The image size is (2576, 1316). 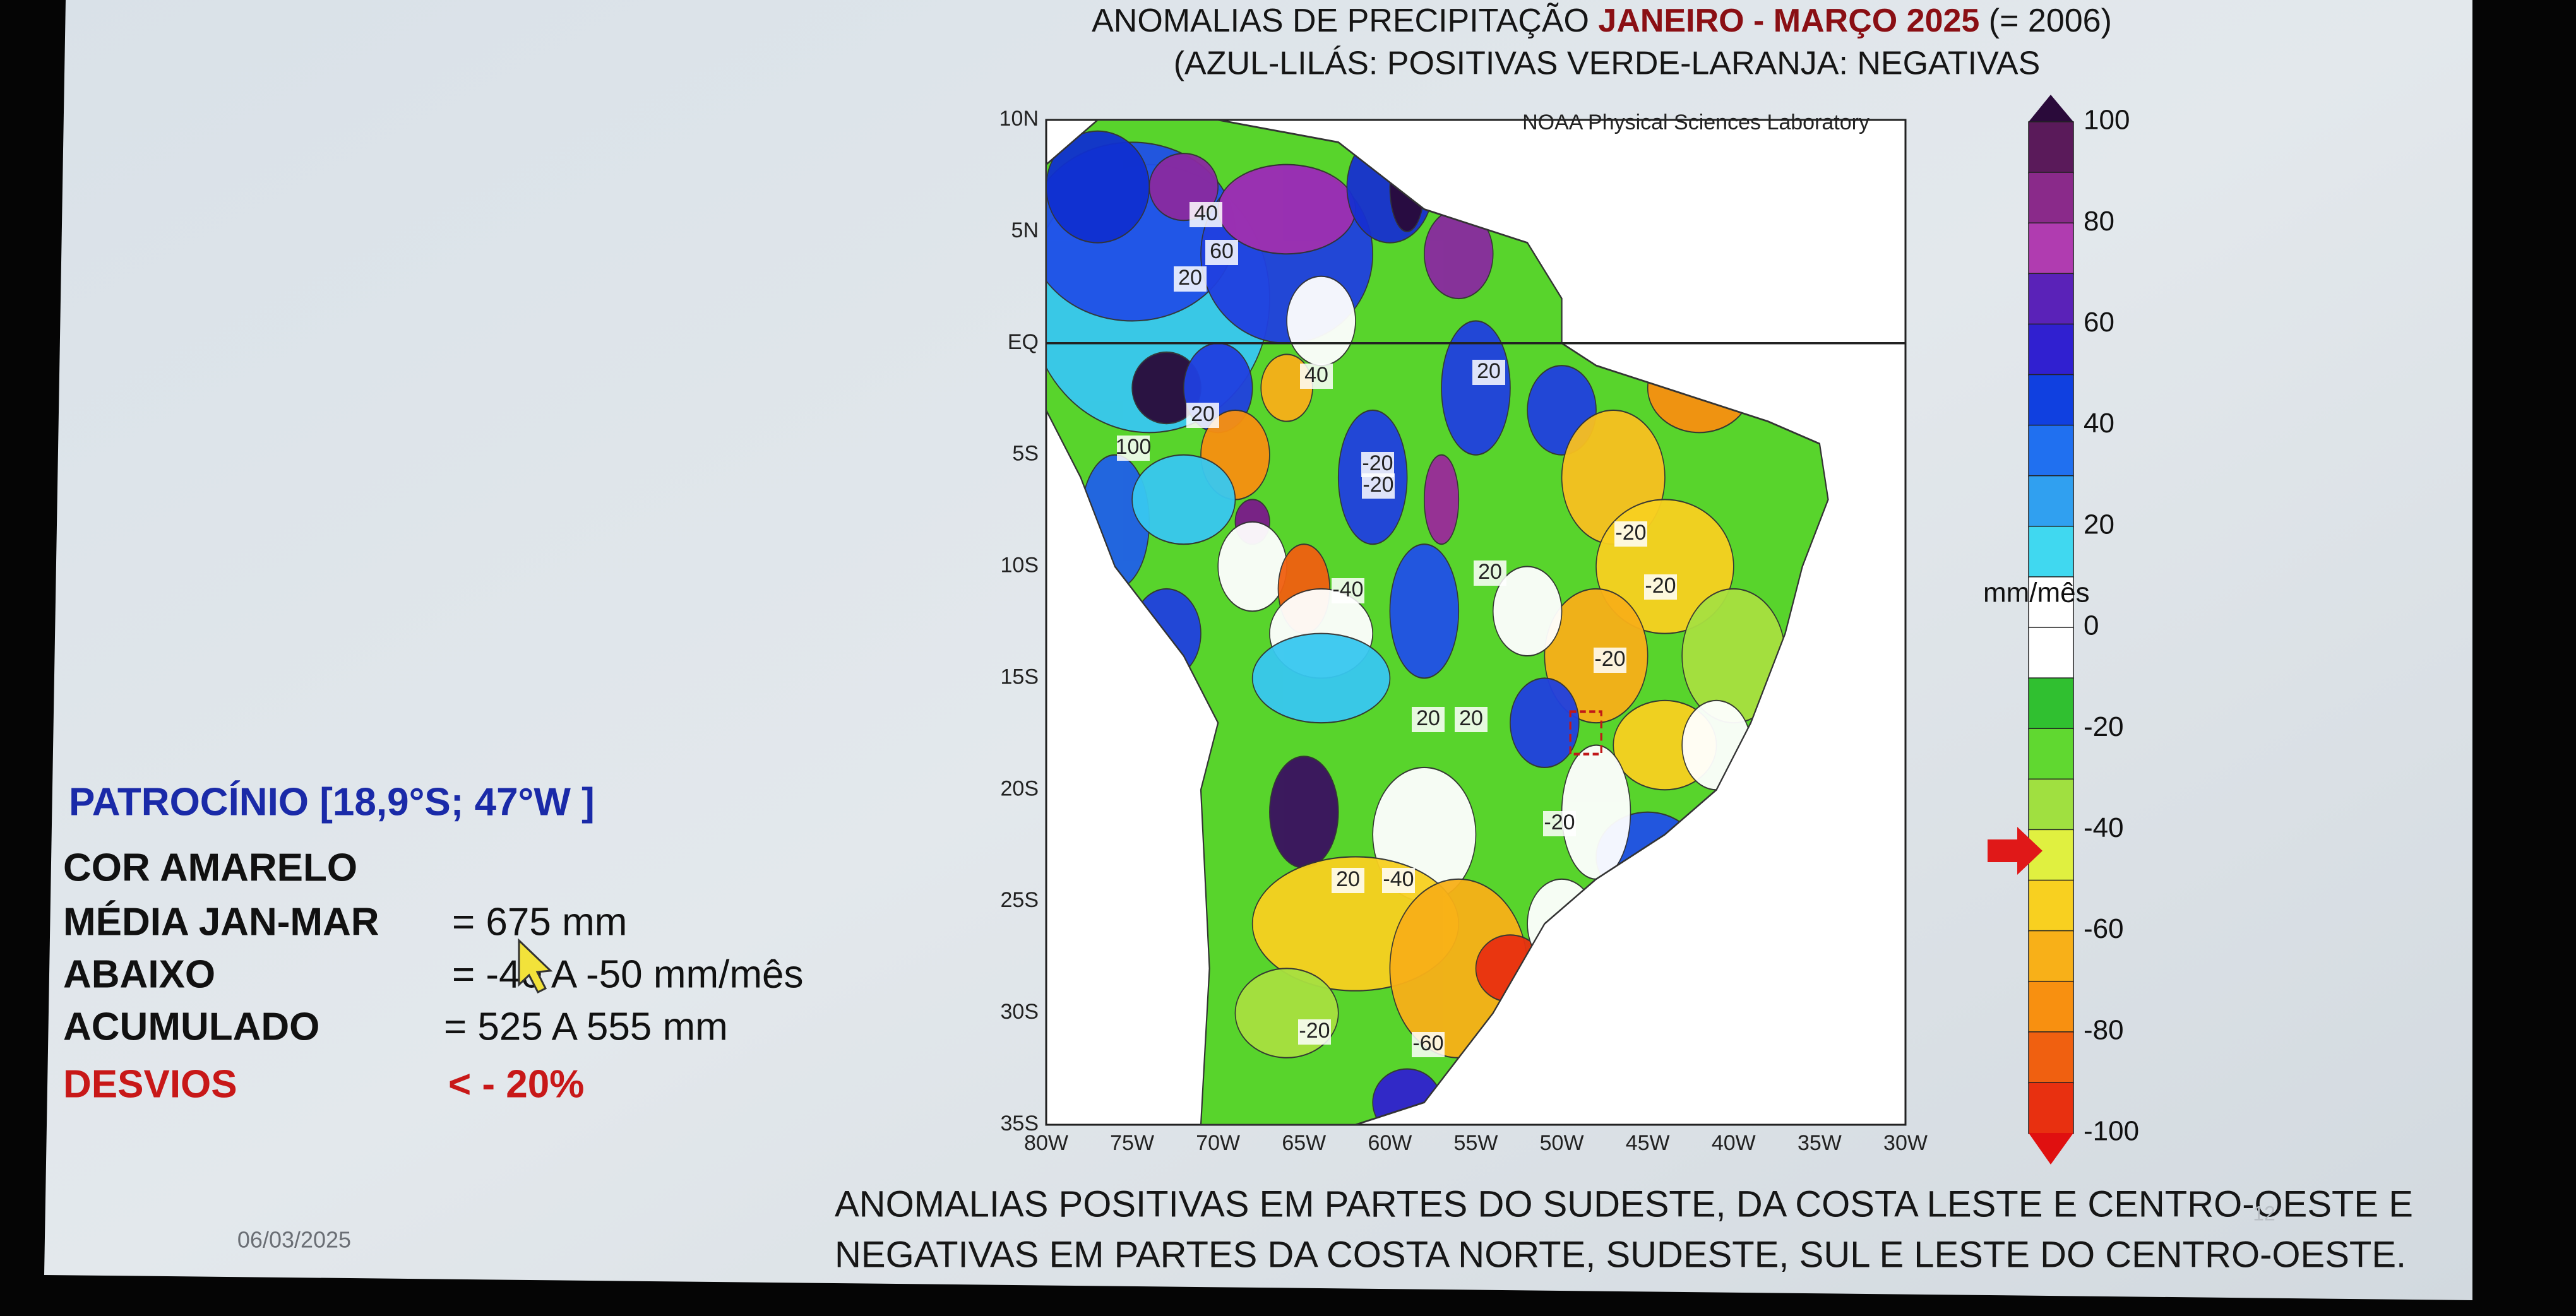 I want to click on contour-label: -40, so click(x=1347, y=590).